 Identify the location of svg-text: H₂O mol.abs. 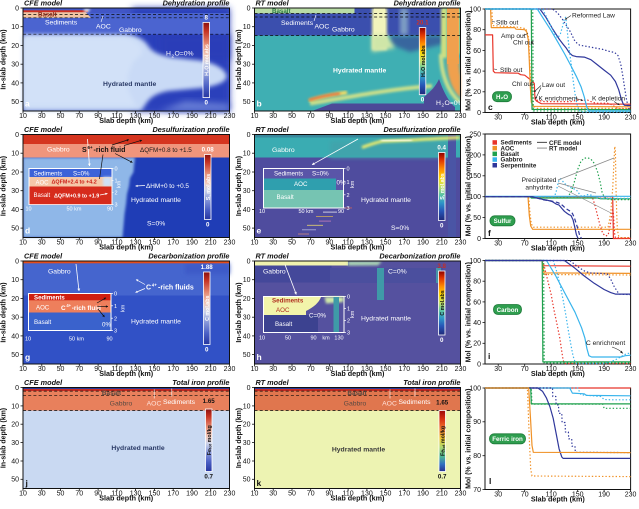
(208, 60).